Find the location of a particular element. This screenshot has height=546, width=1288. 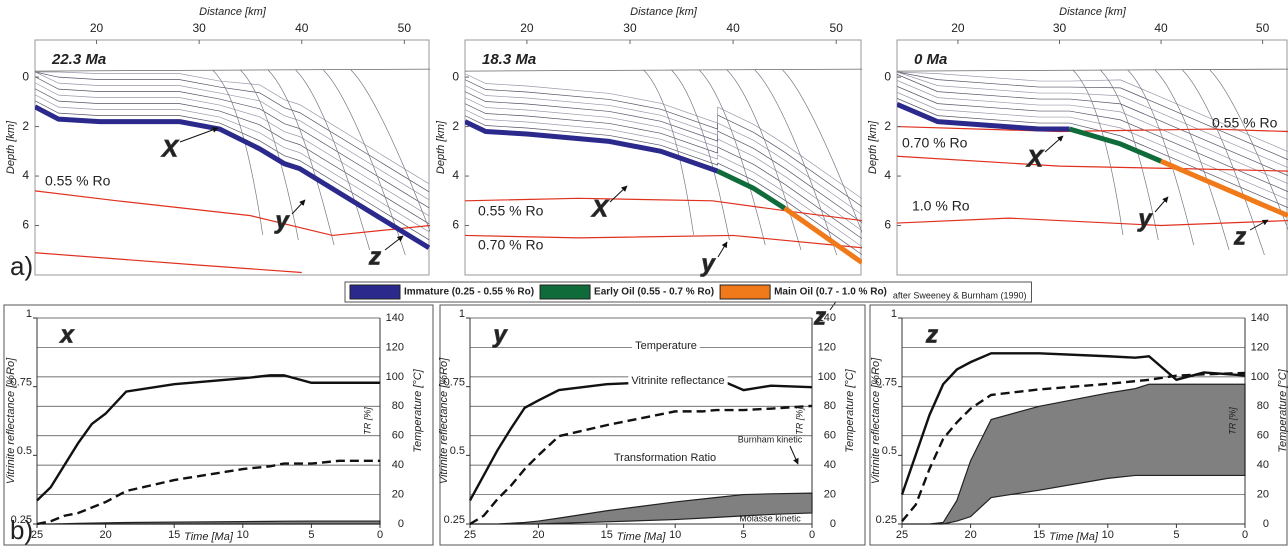

x-tick-label: 20 is located at coordinates (970, 535).